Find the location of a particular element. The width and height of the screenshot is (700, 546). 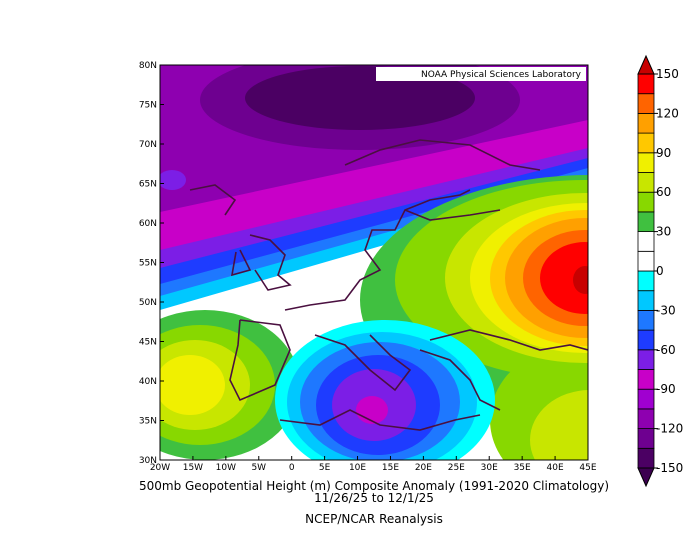

colorbar-label: -150 is located at coordinates (669, 468).